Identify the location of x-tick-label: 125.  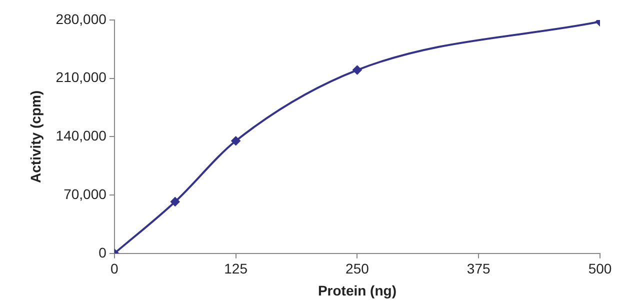
(236, 268).